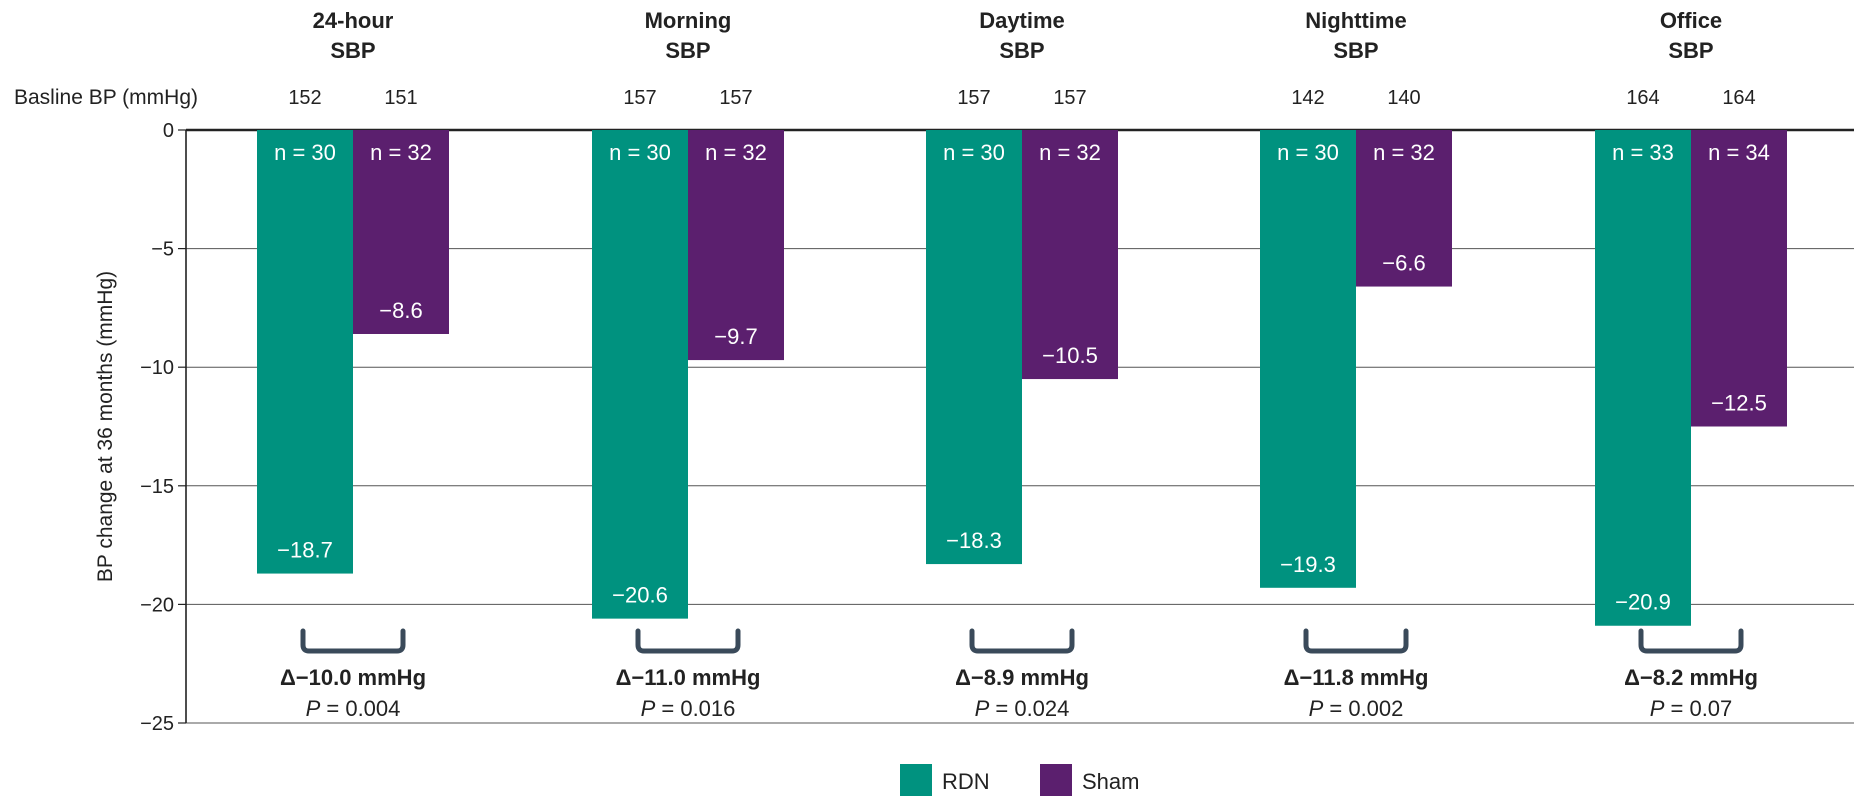 This screenshot has height=797, width=1854. I want to click on n-label: n = 33, so click(1643, 152).